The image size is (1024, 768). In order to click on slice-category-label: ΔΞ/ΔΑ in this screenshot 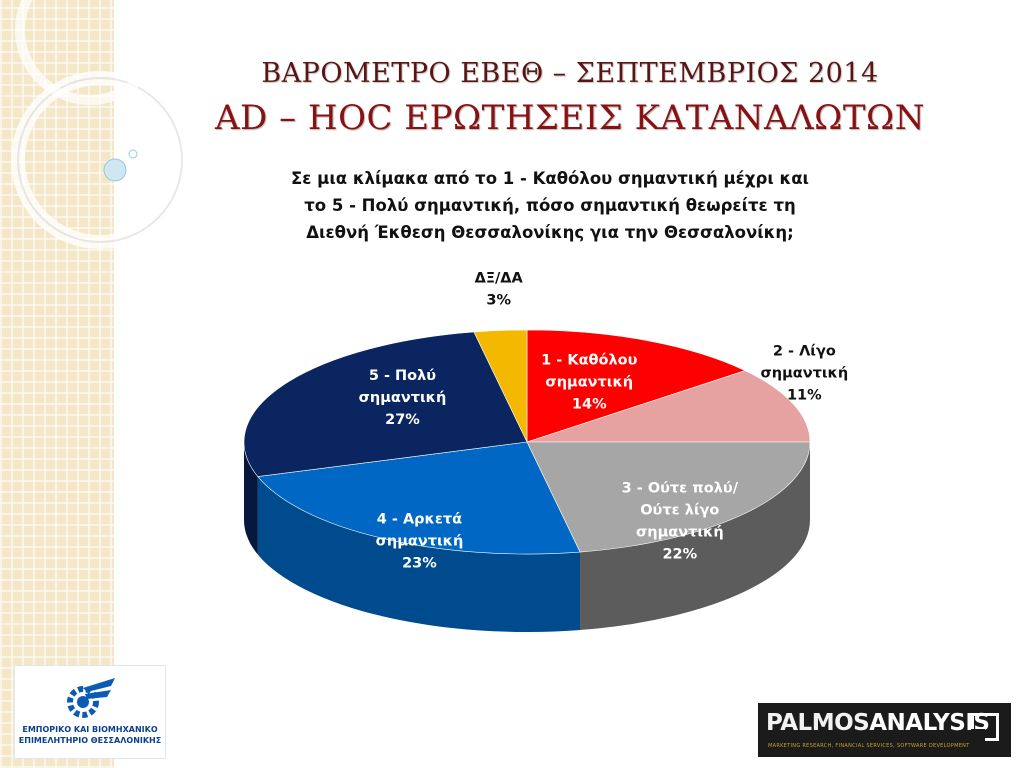, I will do `click(499, 279)`.